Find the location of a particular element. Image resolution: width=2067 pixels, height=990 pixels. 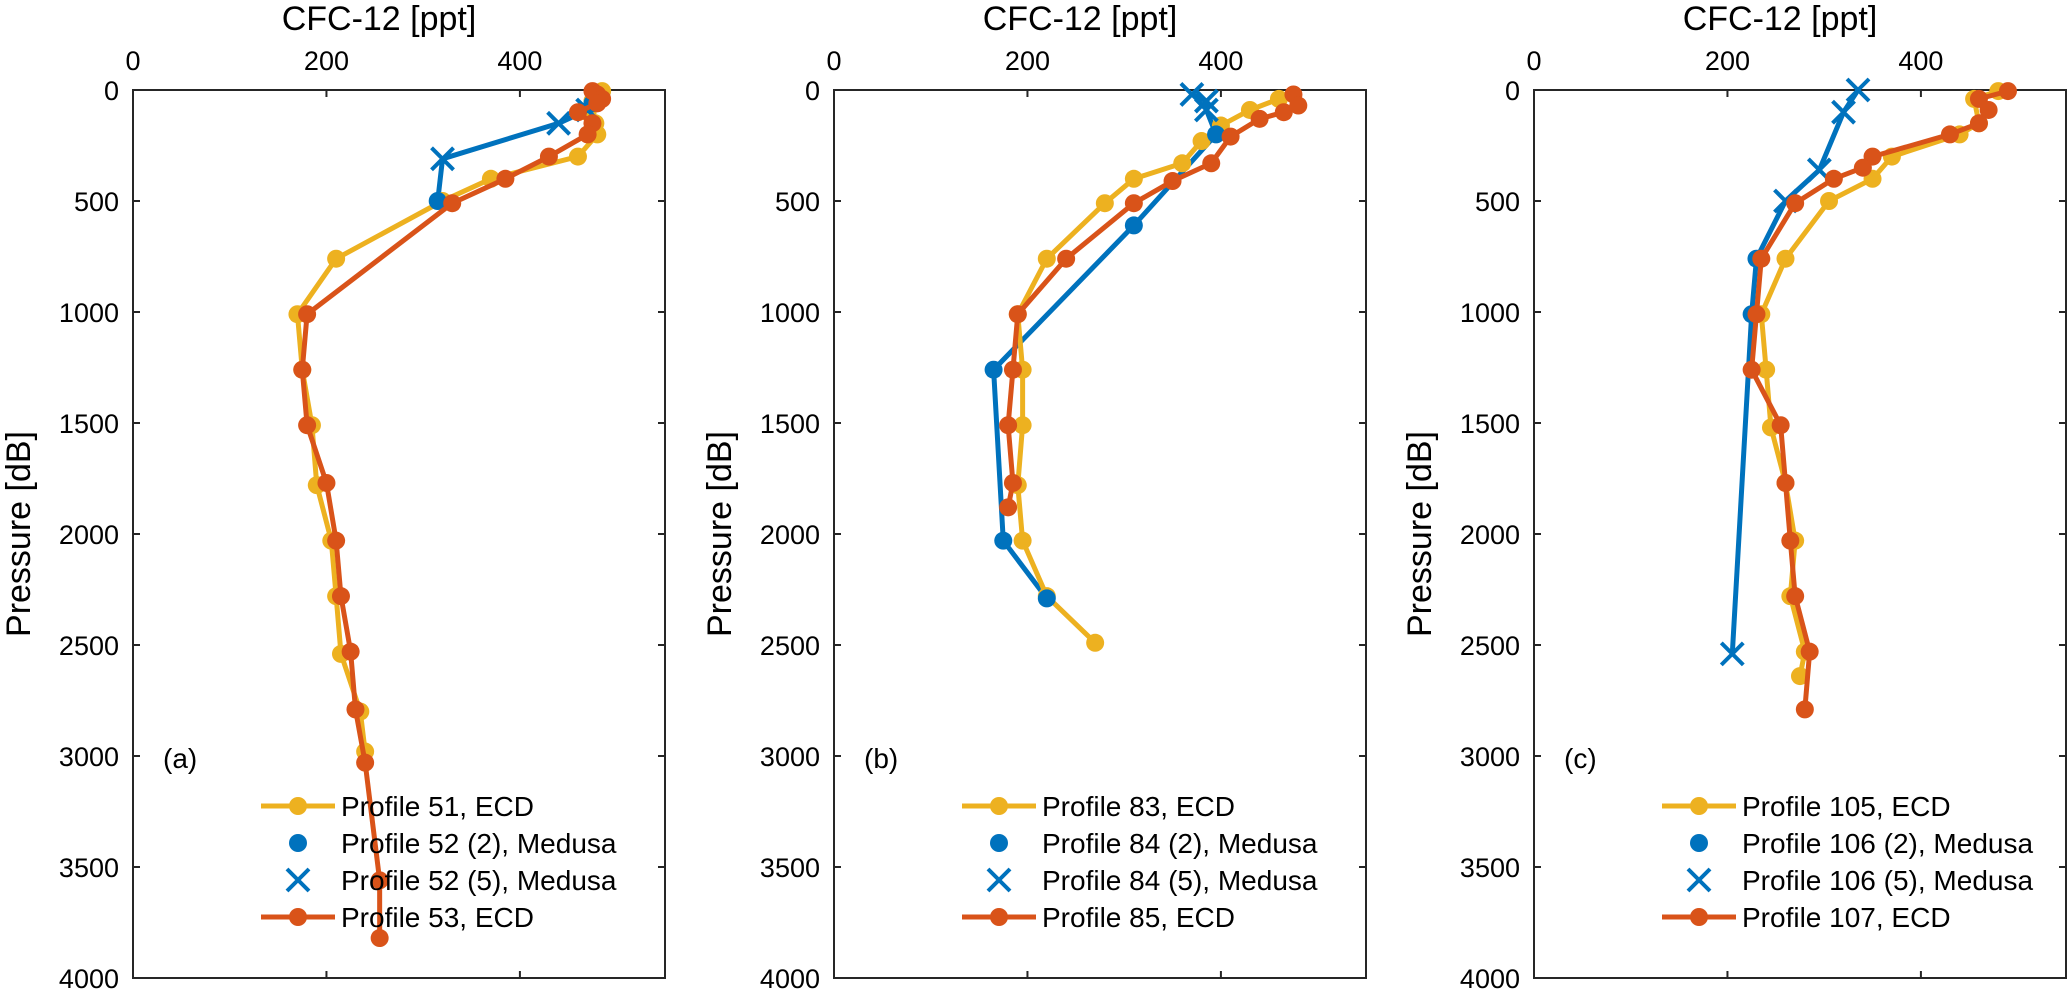

legend-entry: Profile 106 (5), Medusa is located at coordinates (1887, 880).